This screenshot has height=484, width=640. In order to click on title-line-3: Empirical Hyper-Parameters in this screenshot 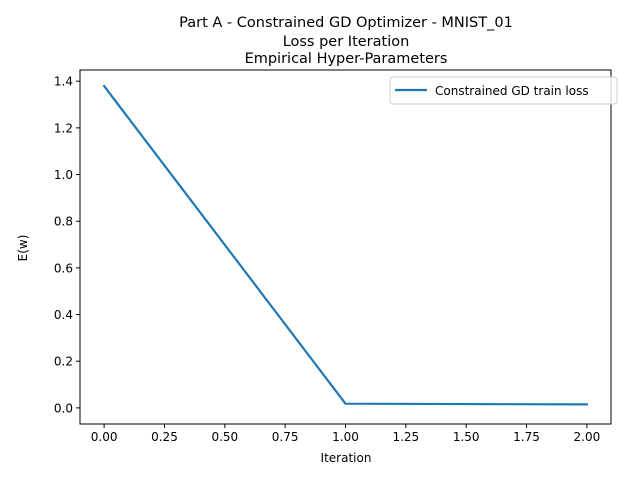, I will do `click(346, 59)`.